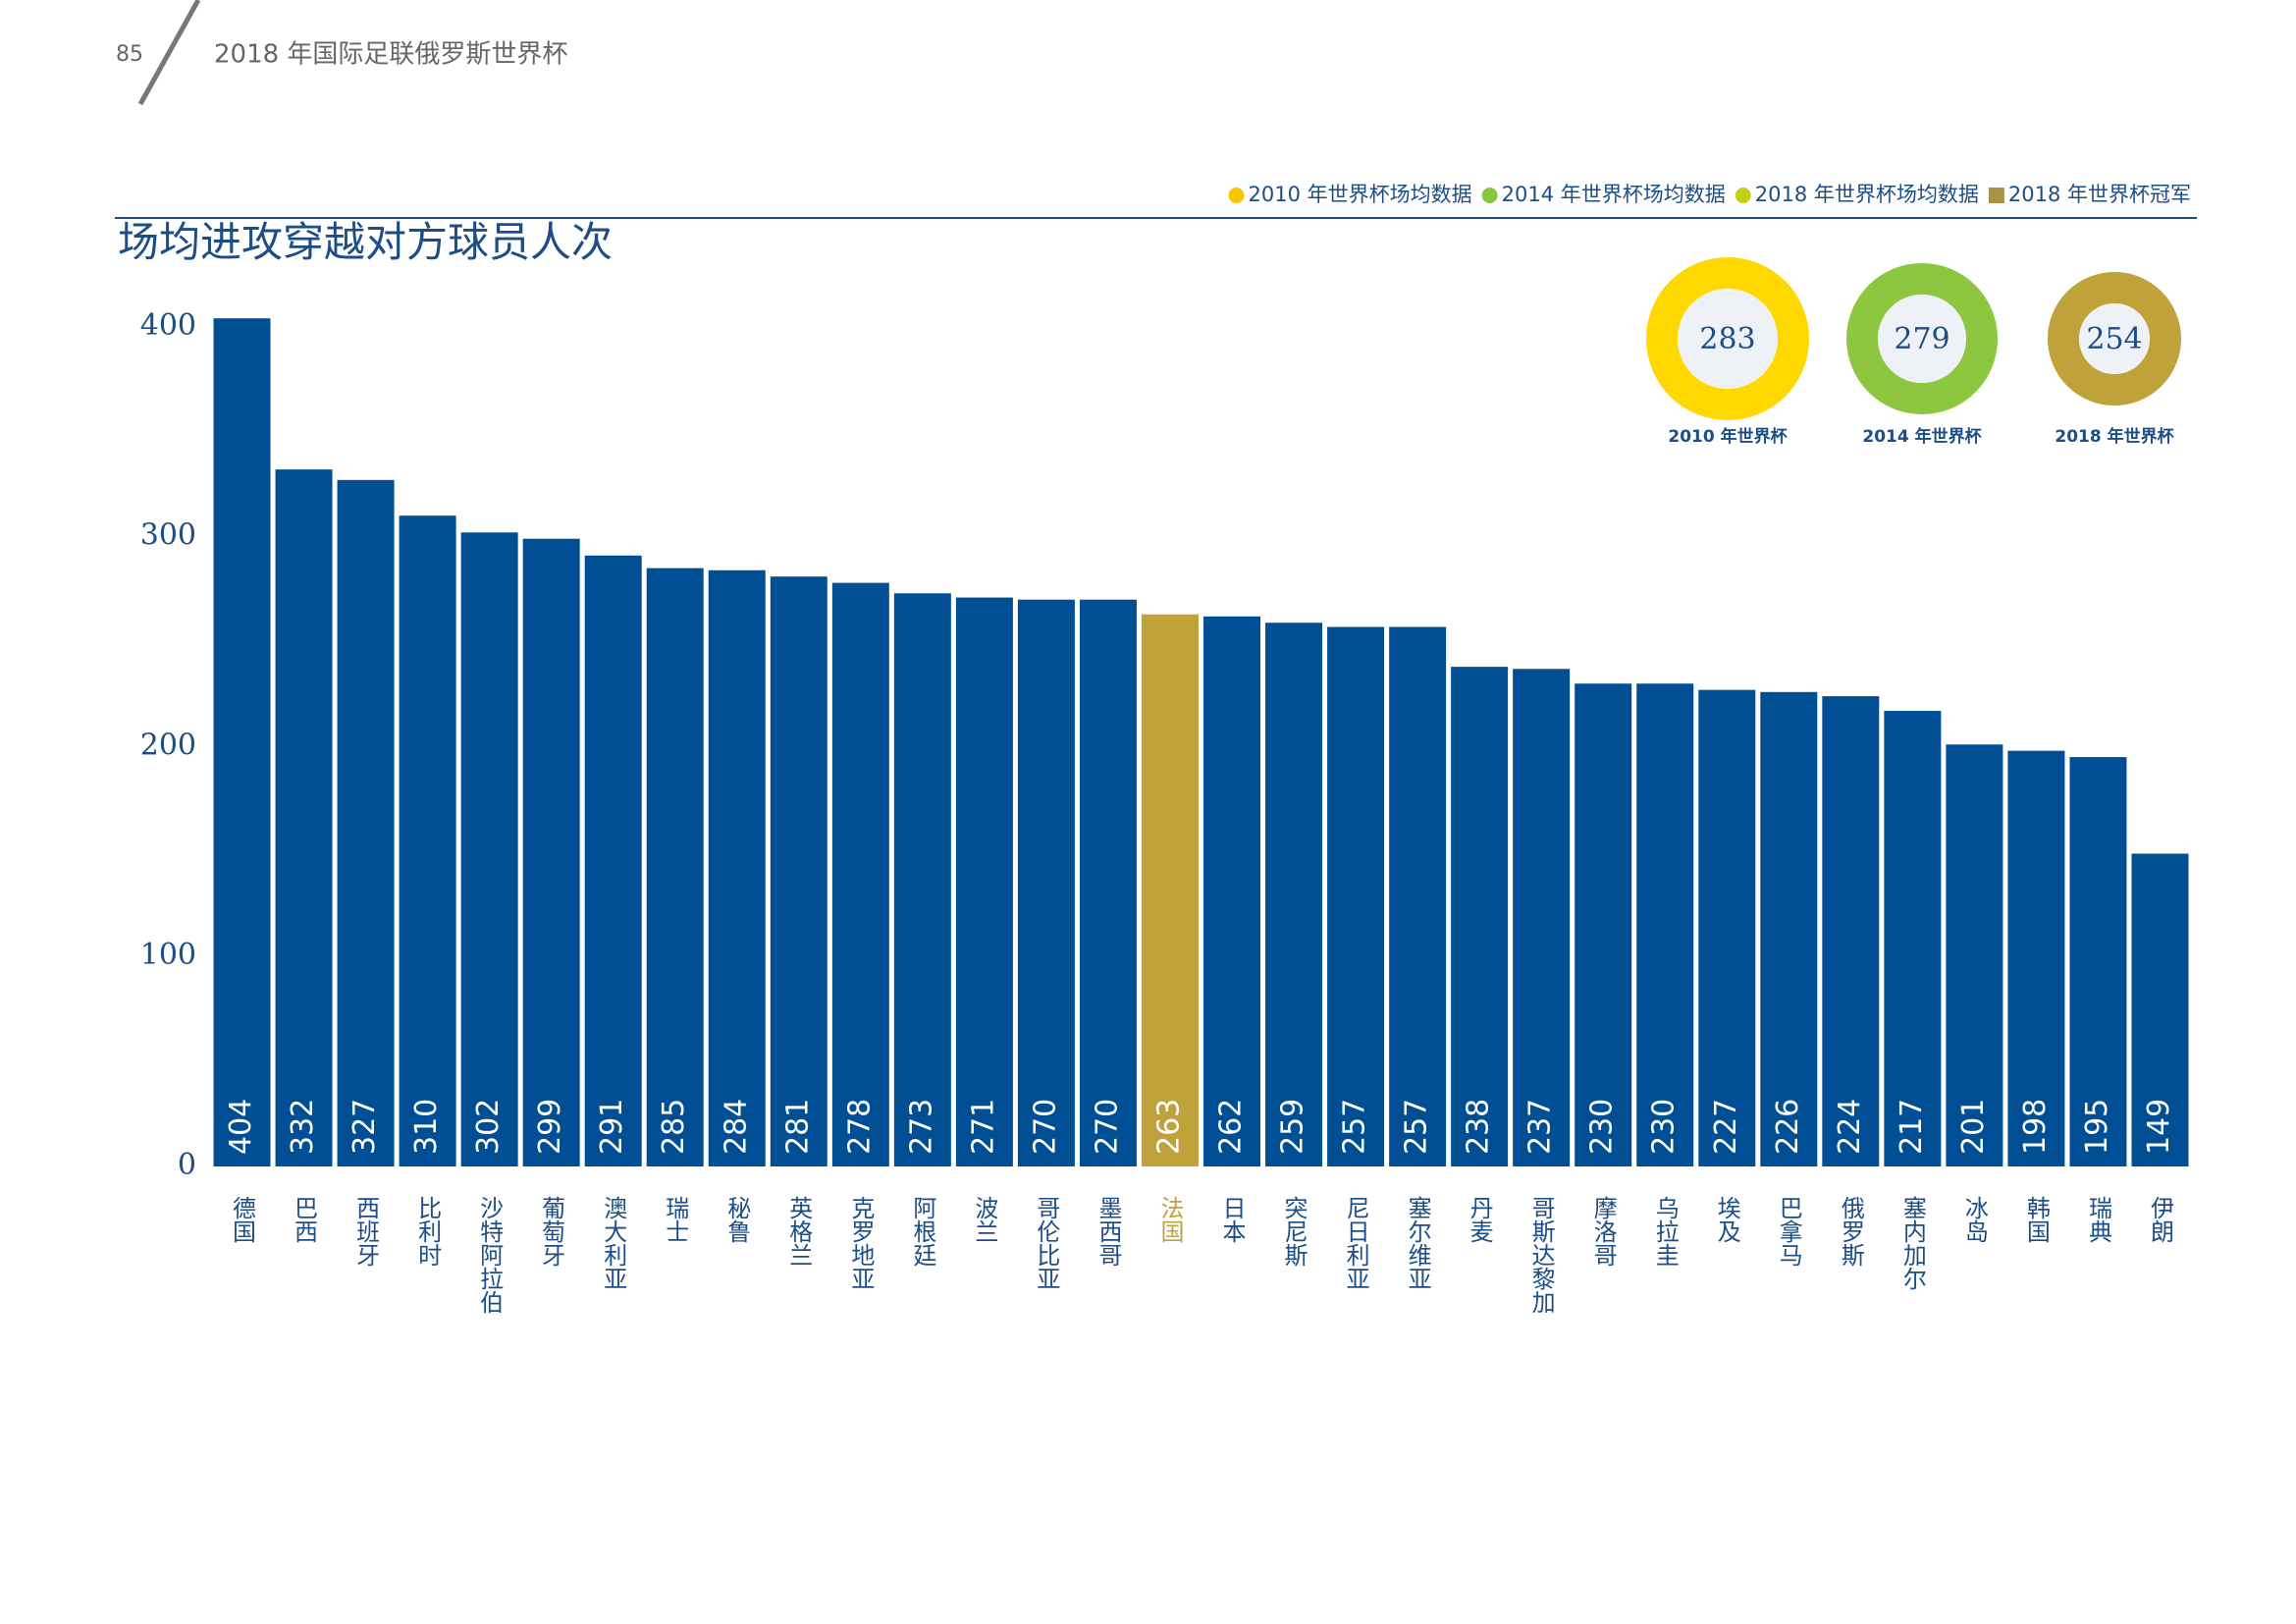 The image size is (2296, 1624). What do you see at coordinates (168, 325) in the screenshot?
I see `y-tick-label: 400` at bounding box center [168, 325].